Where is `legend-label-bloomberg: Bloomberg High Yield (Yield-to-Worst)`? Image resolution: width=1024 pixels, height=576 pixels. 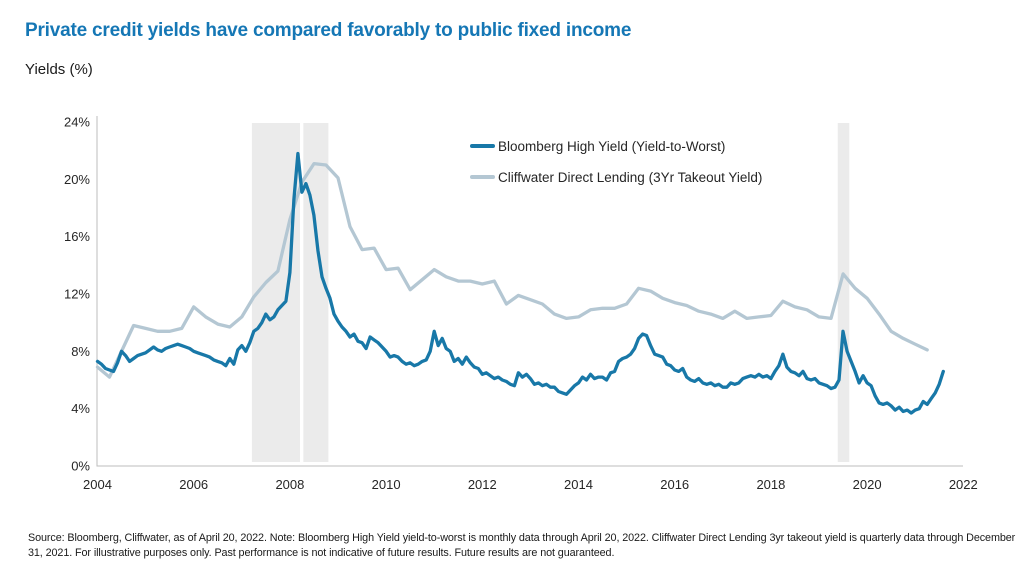
legend-label-bloomberg: Bloomberg High Yield (Yield-to-Worst) is located at coordinates (612, 146).